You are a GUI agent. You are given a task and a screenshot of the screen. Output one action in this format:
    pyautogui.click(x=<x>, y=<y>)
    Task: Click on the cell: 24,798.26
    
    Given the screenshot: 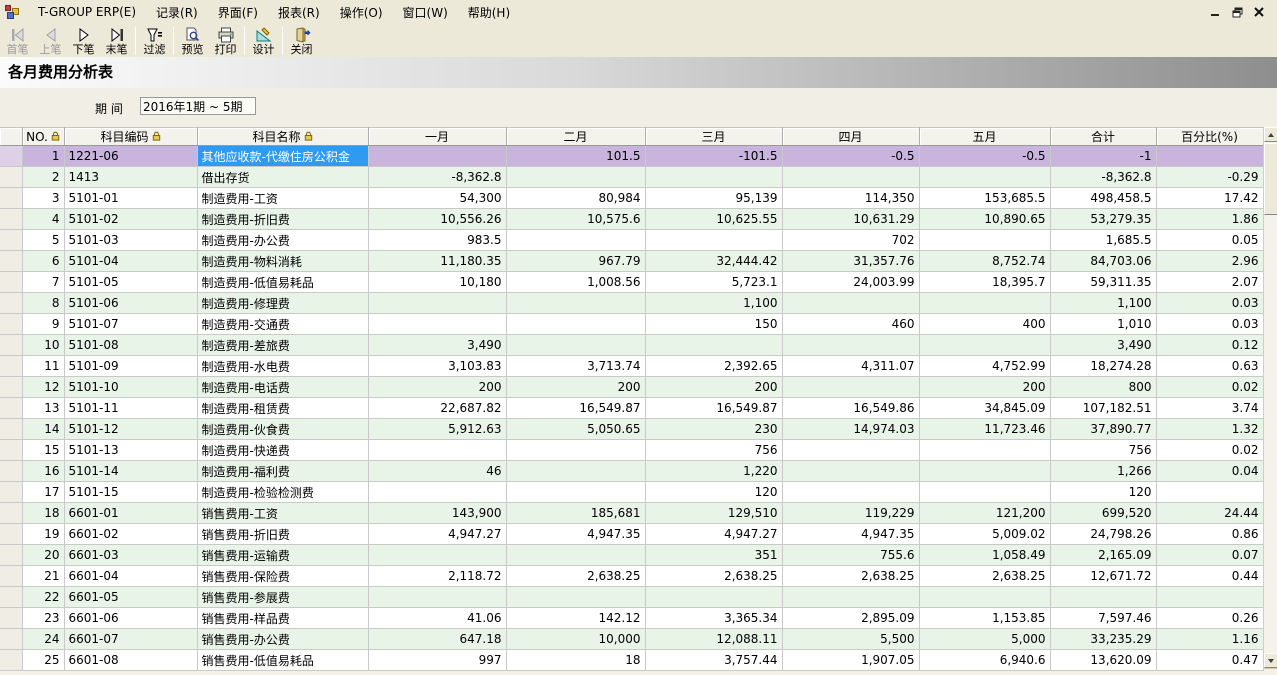 What is the action you would take?
    pyautogui.click(x=1103, y=534)
    